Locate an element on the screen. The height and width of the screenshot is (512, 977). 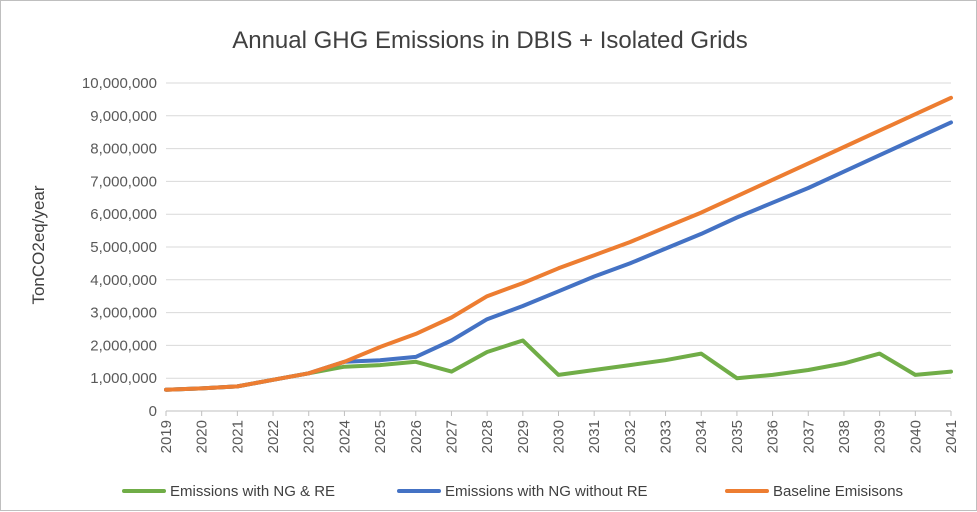
x-tick-label: 2027 is located at coordinates (451, 436).